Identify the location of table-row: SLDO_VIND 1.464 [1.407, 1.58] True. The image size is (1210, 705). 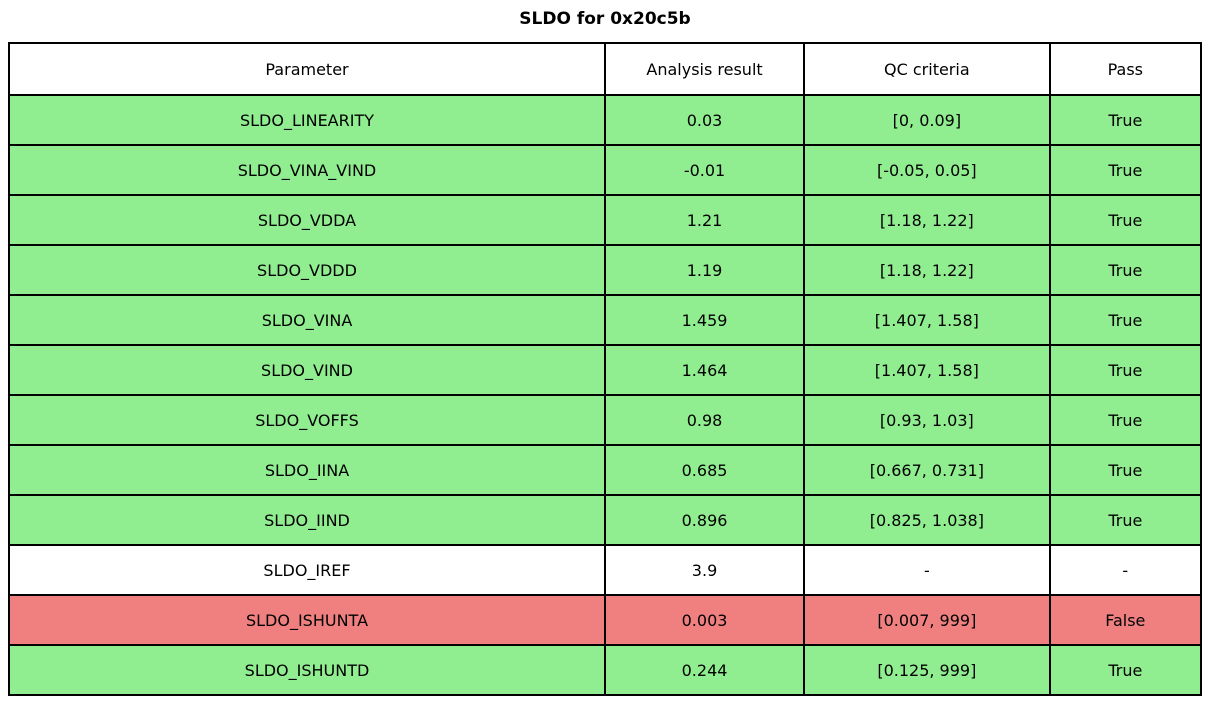
(605, 370).